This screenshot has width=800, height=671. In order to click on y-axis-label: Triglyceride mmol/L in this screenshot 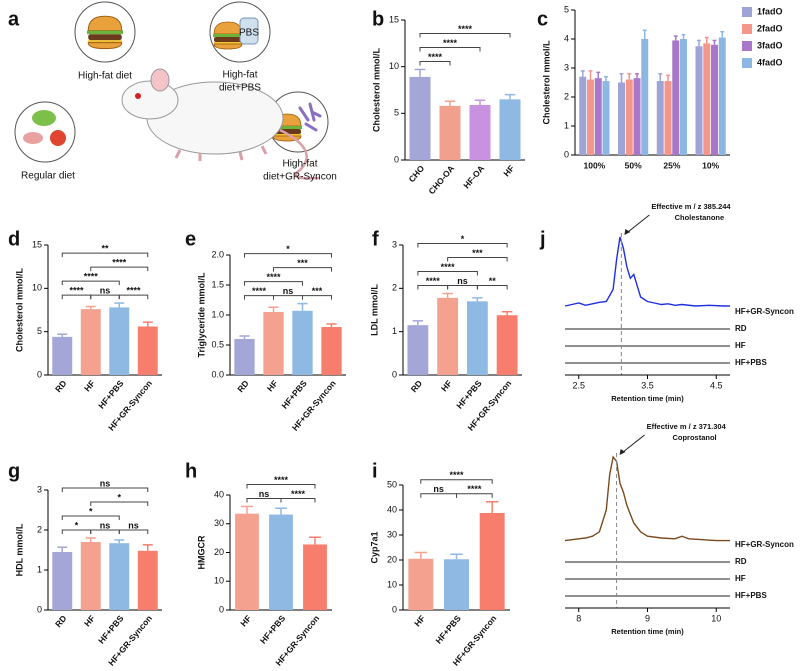, I will do `click(201, 315)`.